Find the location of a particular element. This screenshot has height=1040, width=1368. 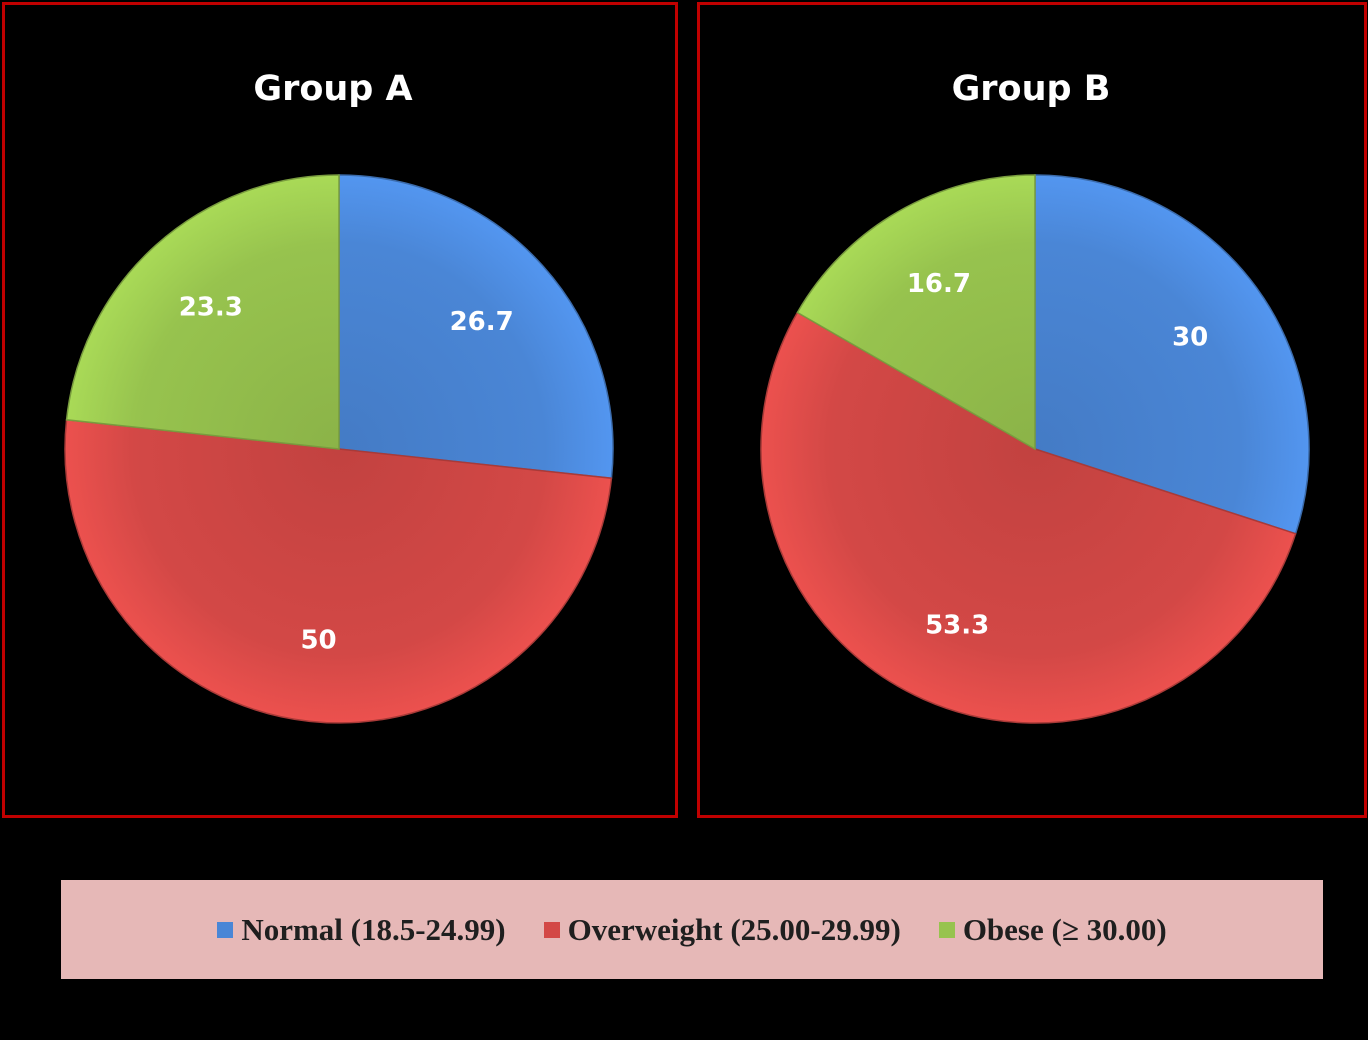

data-label-obese: 23.3 is located at coordinates (211, 307).